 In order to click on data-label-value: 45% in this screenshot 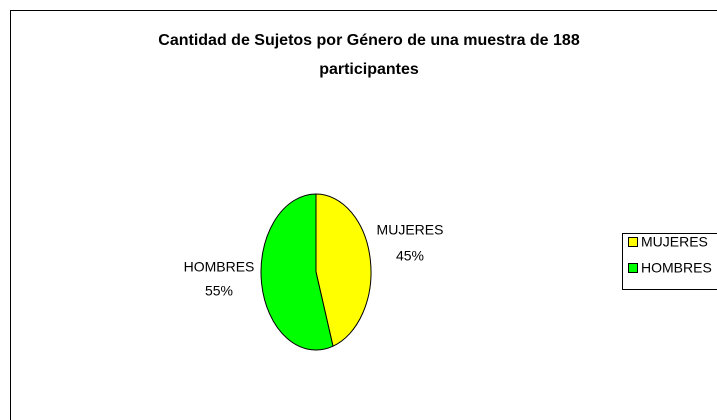, I will do `click(410, 256)`.